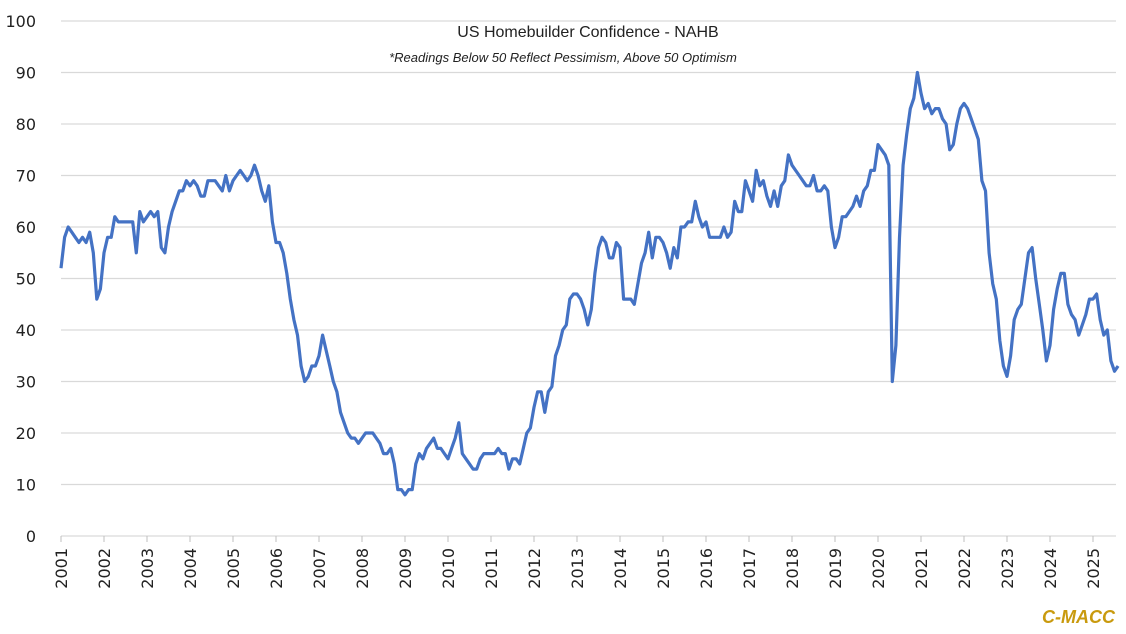 This screenshot has height=634, width=1126. Describe the element at coordinates (26, 279) in the screenshot. I see `y-tick-label: 50` at that location.